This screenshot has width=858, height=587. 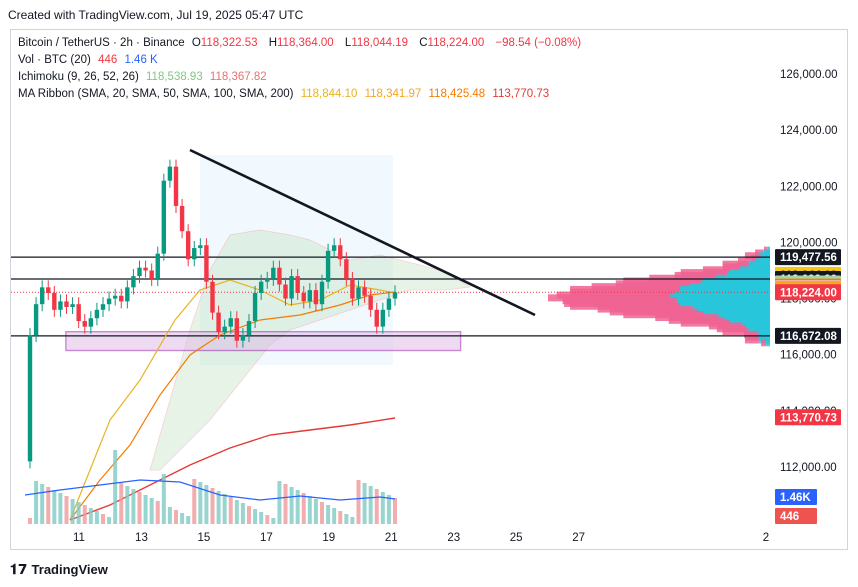 I want to click on x-axis-tick-label: 19, so click(x=328, y=538).